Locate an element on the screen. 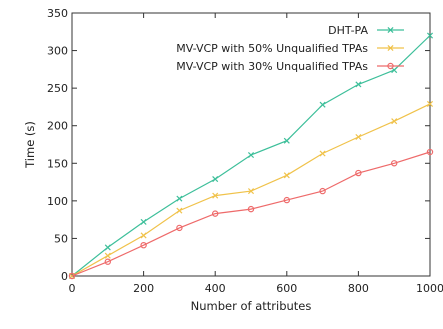  y-tick-label: 150 is located at coordinates (57, 163).